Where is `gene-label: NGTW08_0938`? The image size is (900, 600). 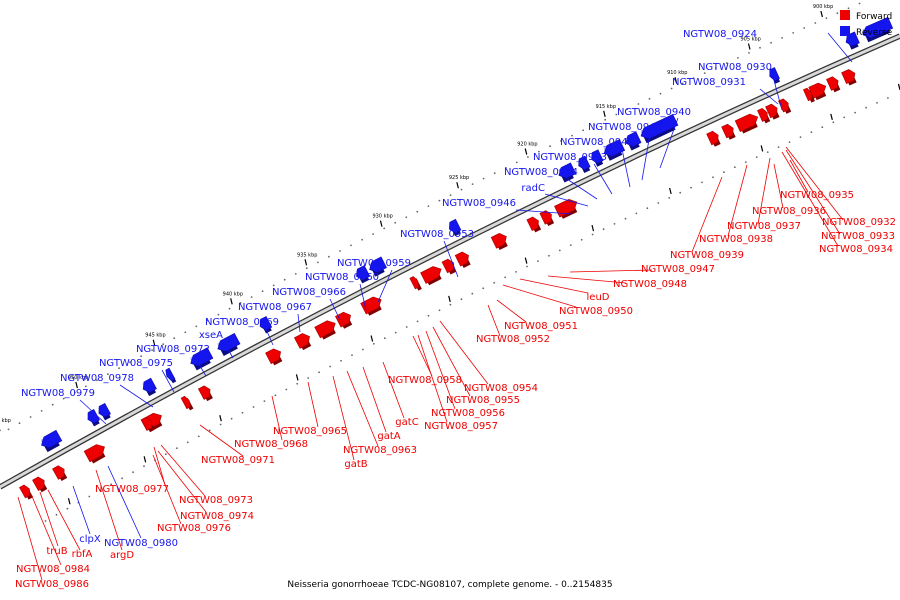 gene-label: NGTW08_0938 is located at coordinates (736, 239).